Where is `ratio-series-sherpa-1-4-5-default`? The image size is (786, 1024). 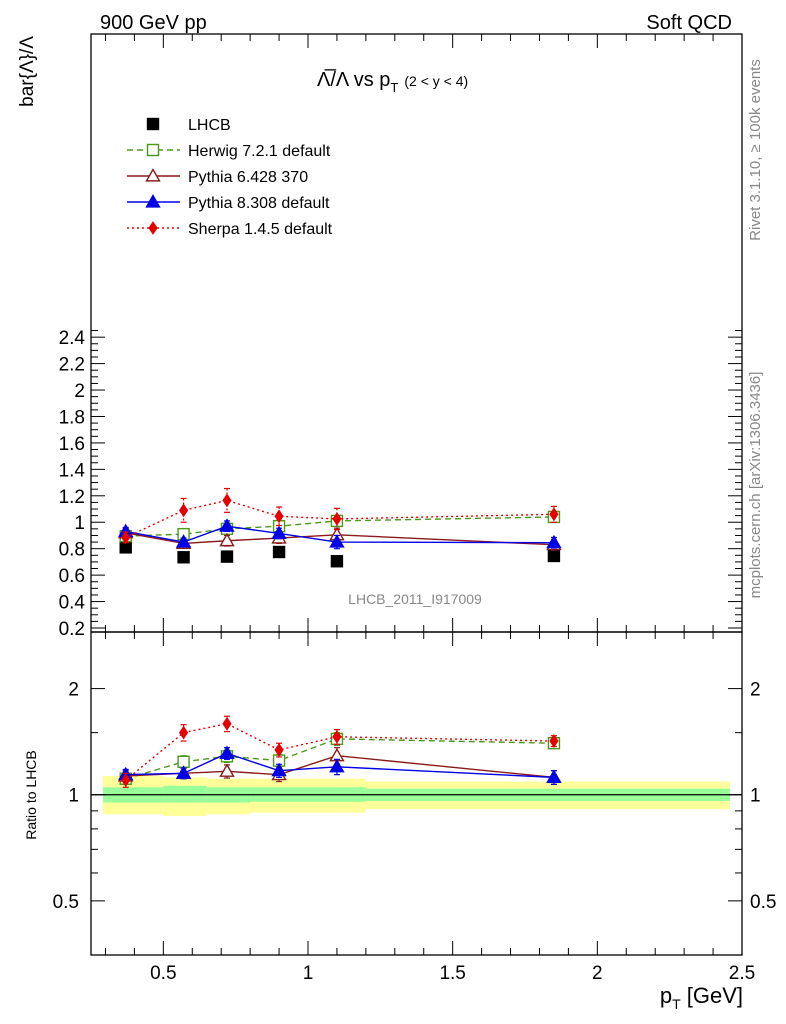
ratio-series-sherpa-1-4-5-default is located at coordinates (340, 751).